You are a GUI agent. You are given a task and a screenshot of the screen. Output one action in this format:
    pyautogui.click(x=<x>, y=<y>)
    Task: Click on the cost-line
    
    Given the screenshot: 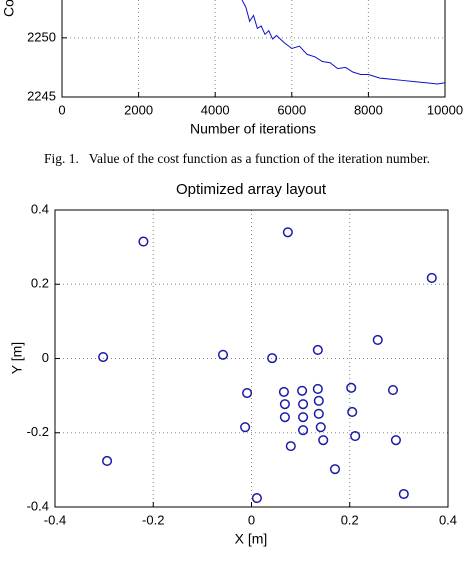 What is the action you would take?
    pyautogui.click(x=343, y=42)
    